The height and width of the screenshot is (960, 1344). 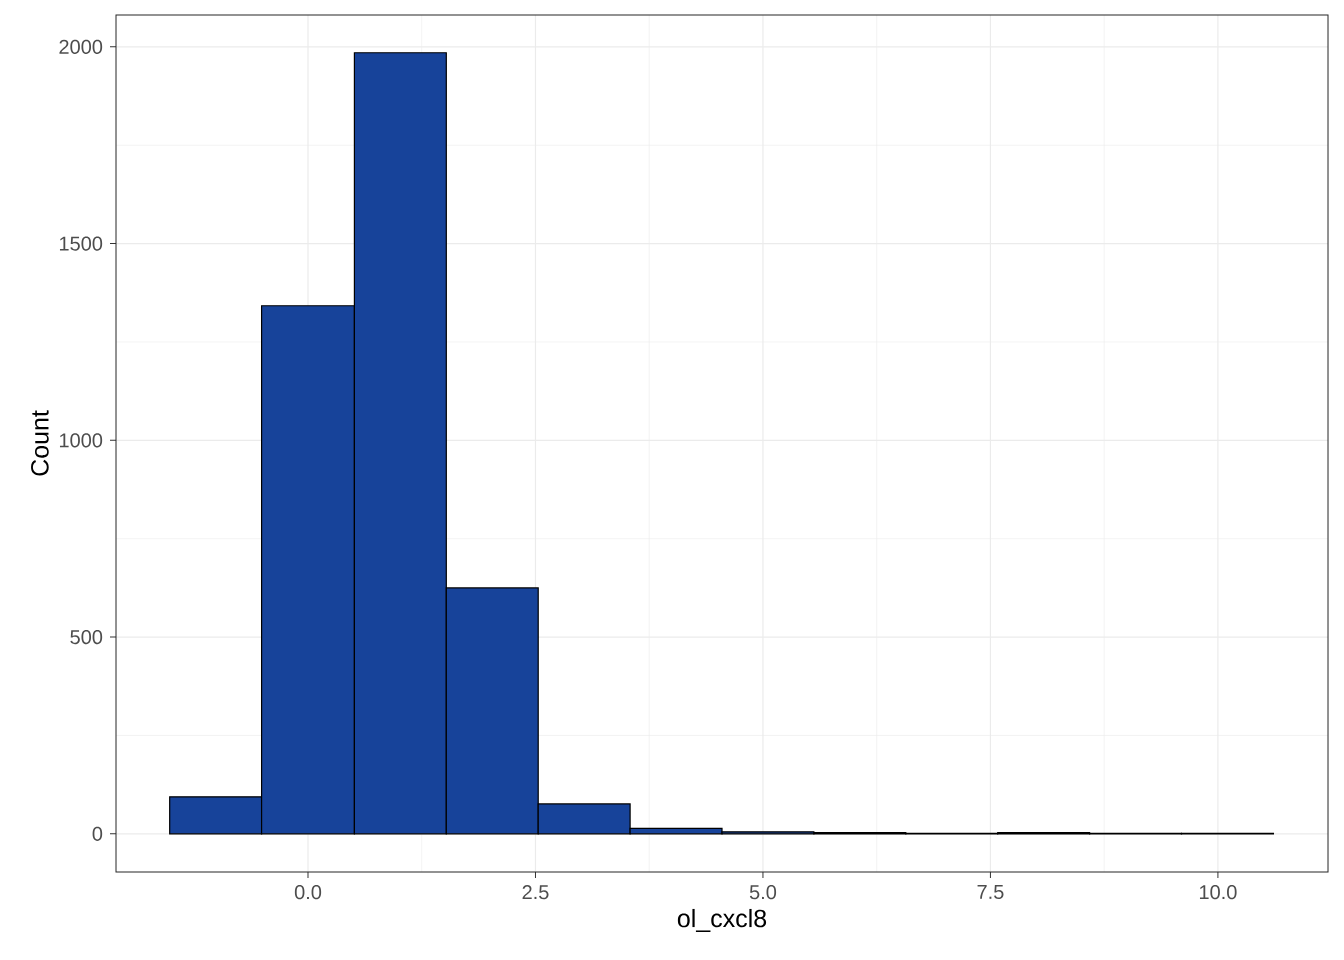 What do you see at coordinates (308, 892) in the screenshot?
I see `x-tick-label: 0.0` at bounding box center [308, 892].